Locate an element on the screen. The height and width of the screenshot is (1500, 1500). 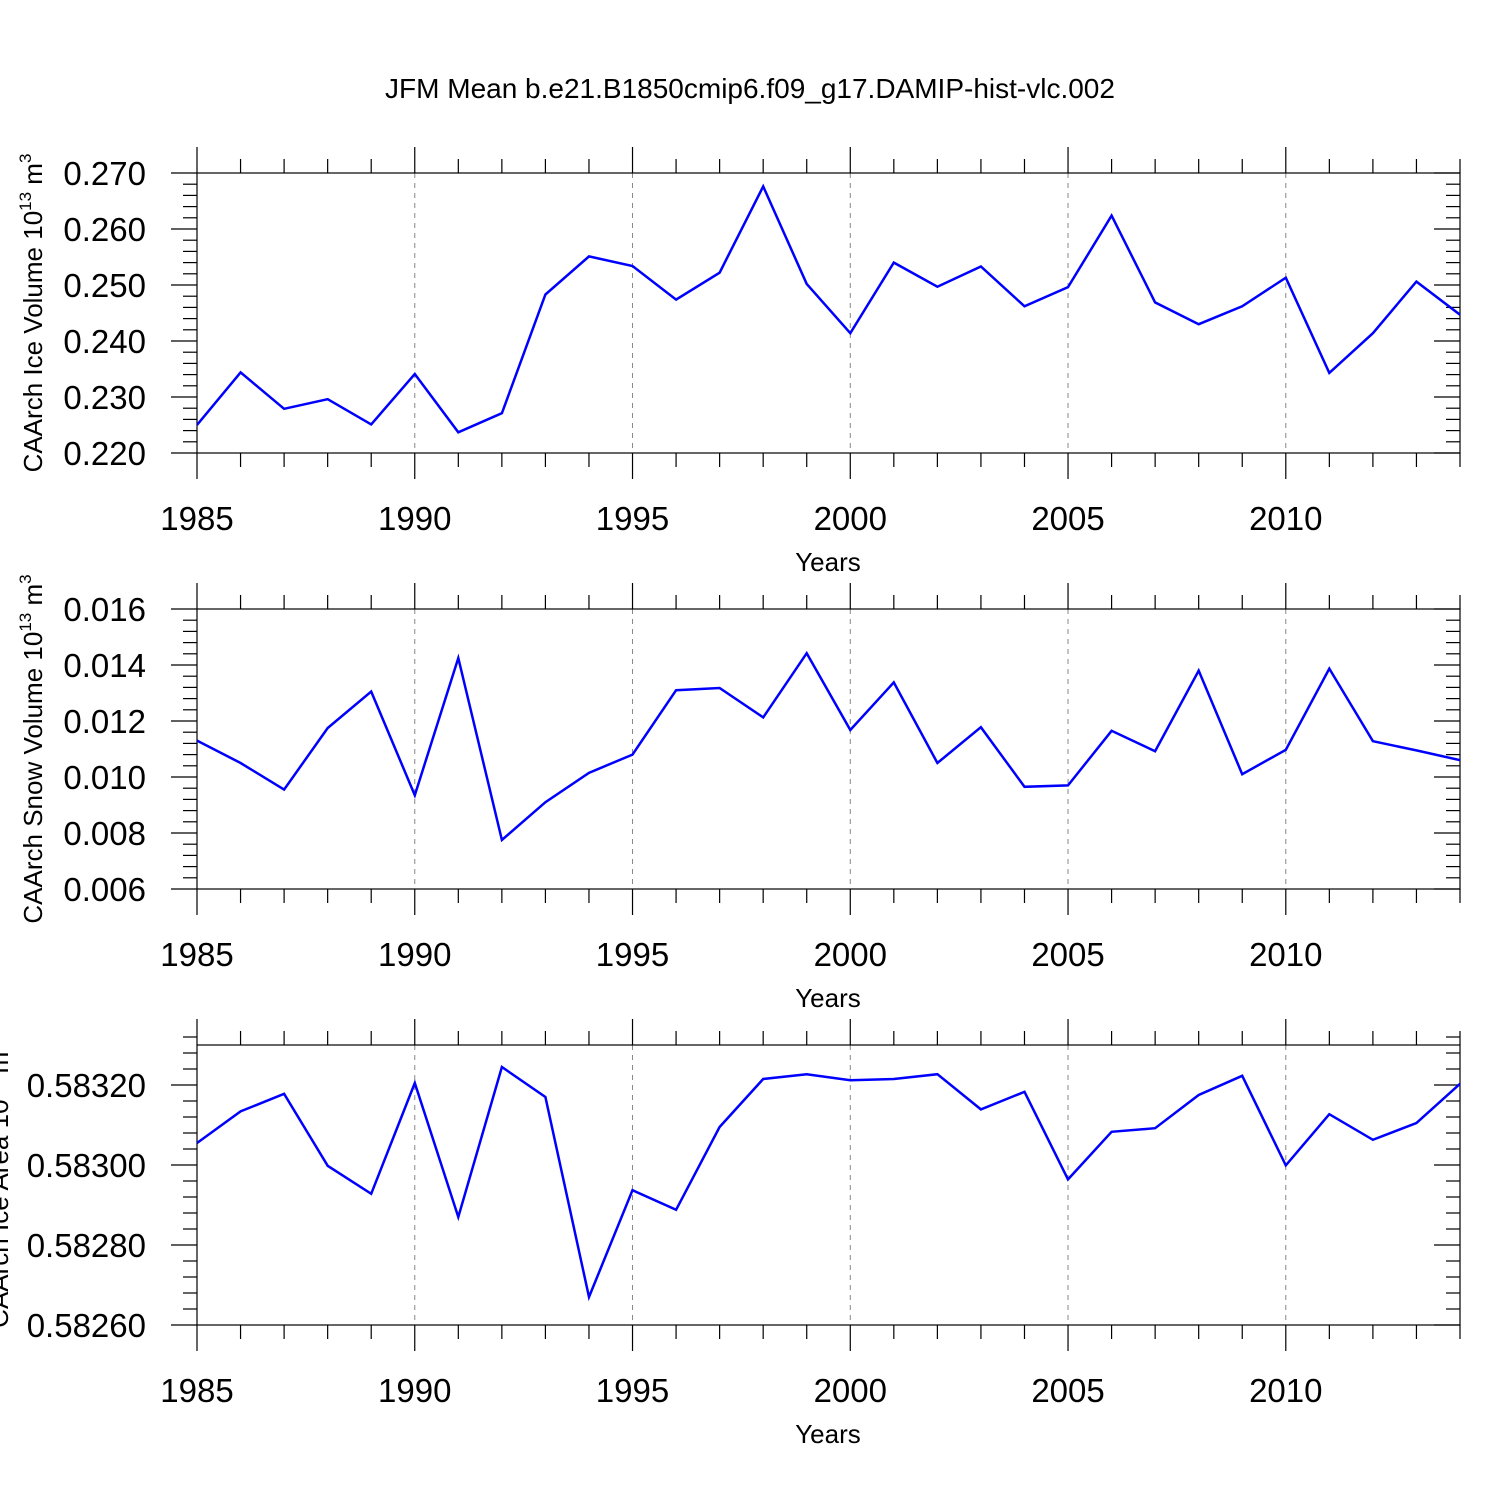
y-tick-label: 0.270 is located at coordinates (104, 173).